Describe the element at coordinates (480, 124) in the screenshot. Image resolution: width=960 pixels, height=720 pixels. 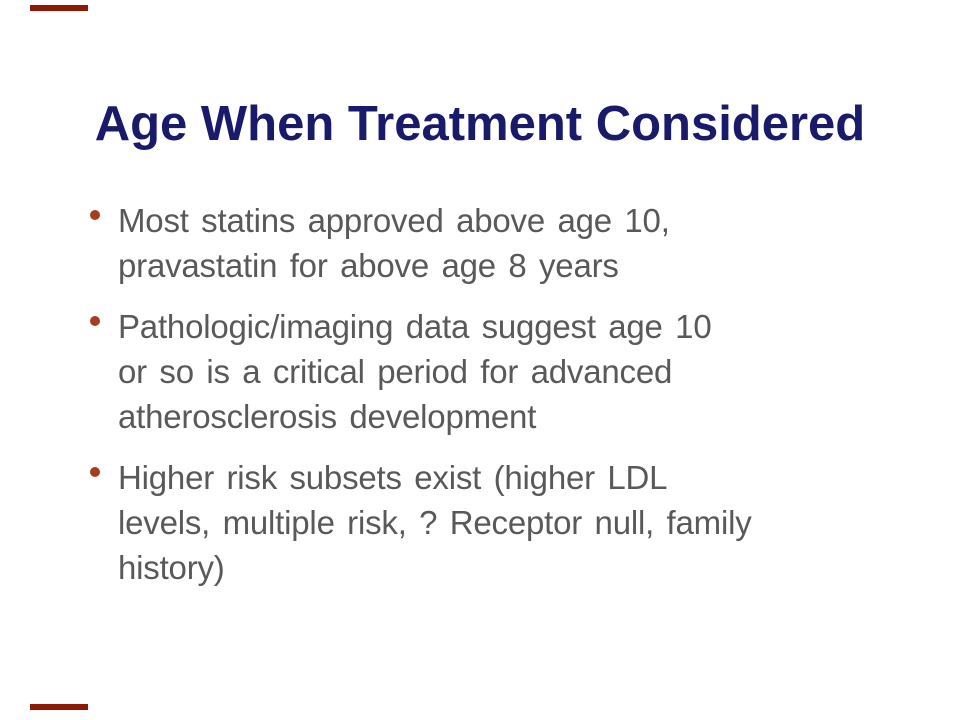
I see `slide-title: Age When Treatment Considered` at that location.